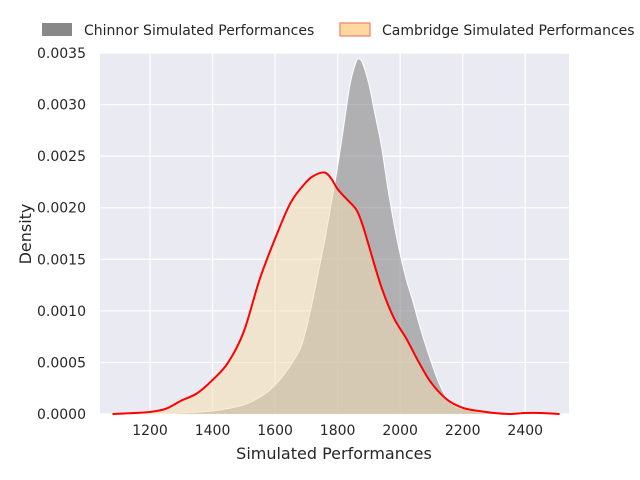 The height and width of the screenshot is (480, 640). What do you see at coordinates (275, 431) in the screenshot?
I see `x-tick-label: 1600` at bounding box center [275, 431].